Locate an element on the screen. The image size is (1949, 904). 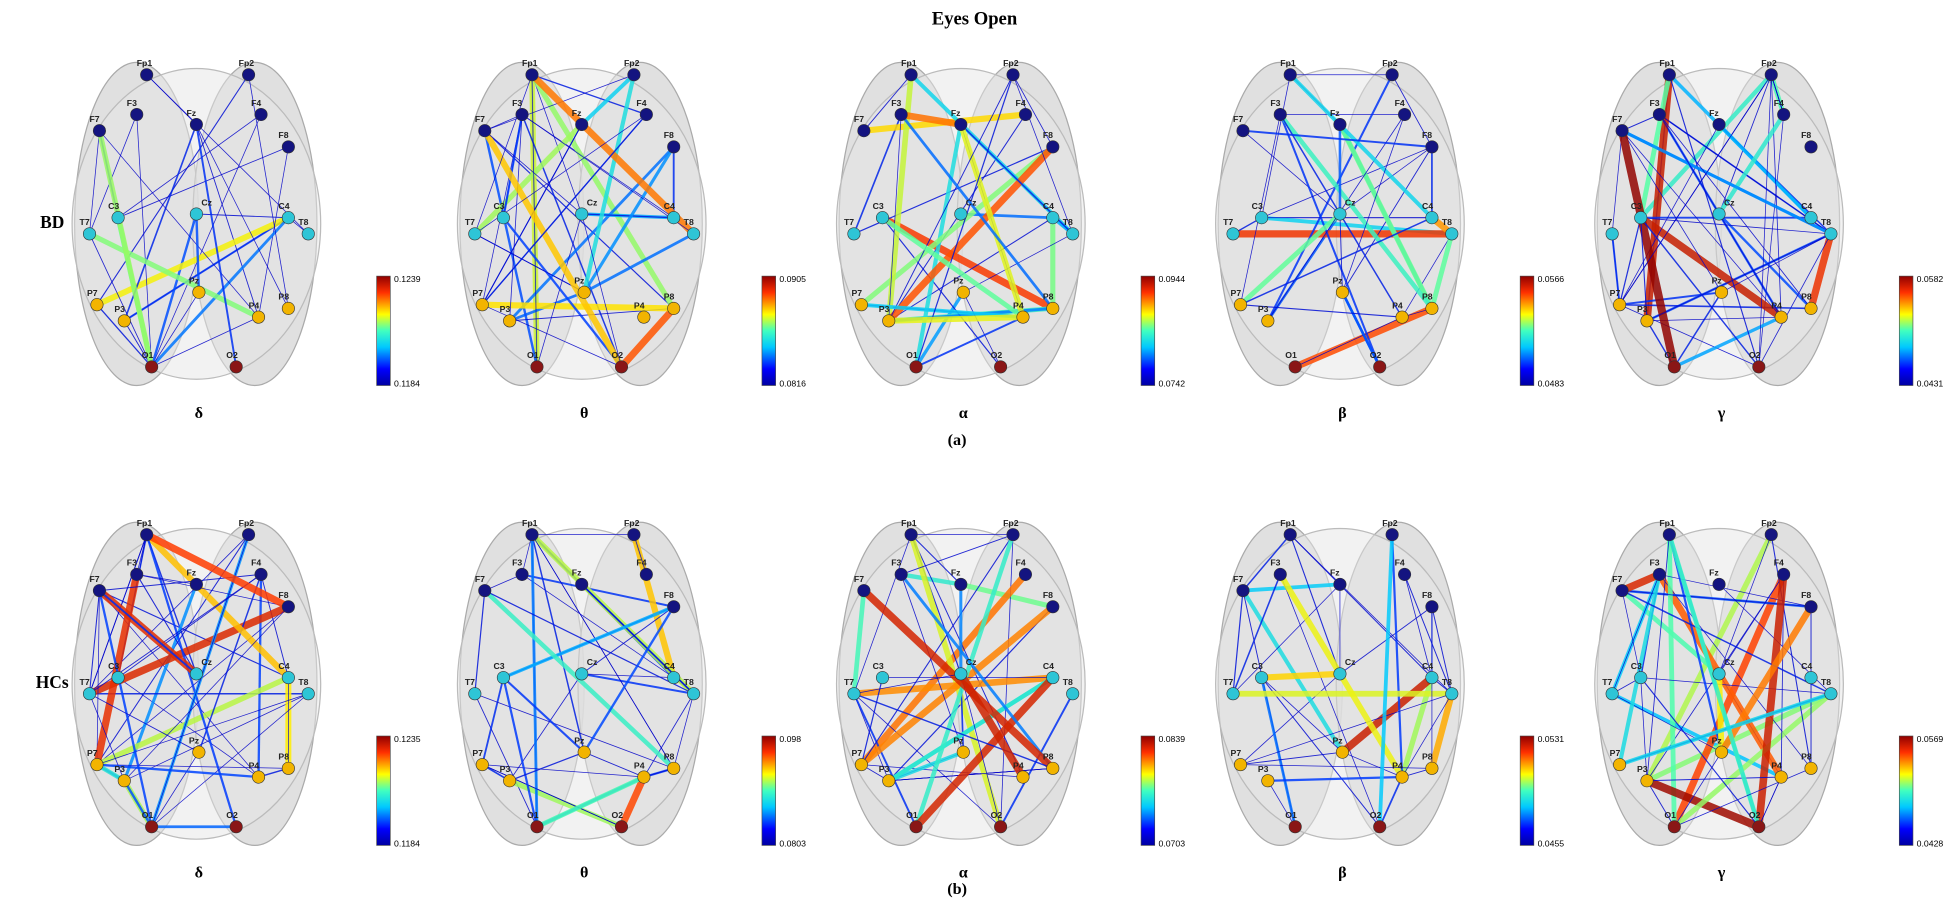
electrode-label: Fp1 is located at coordinates (530, 523).